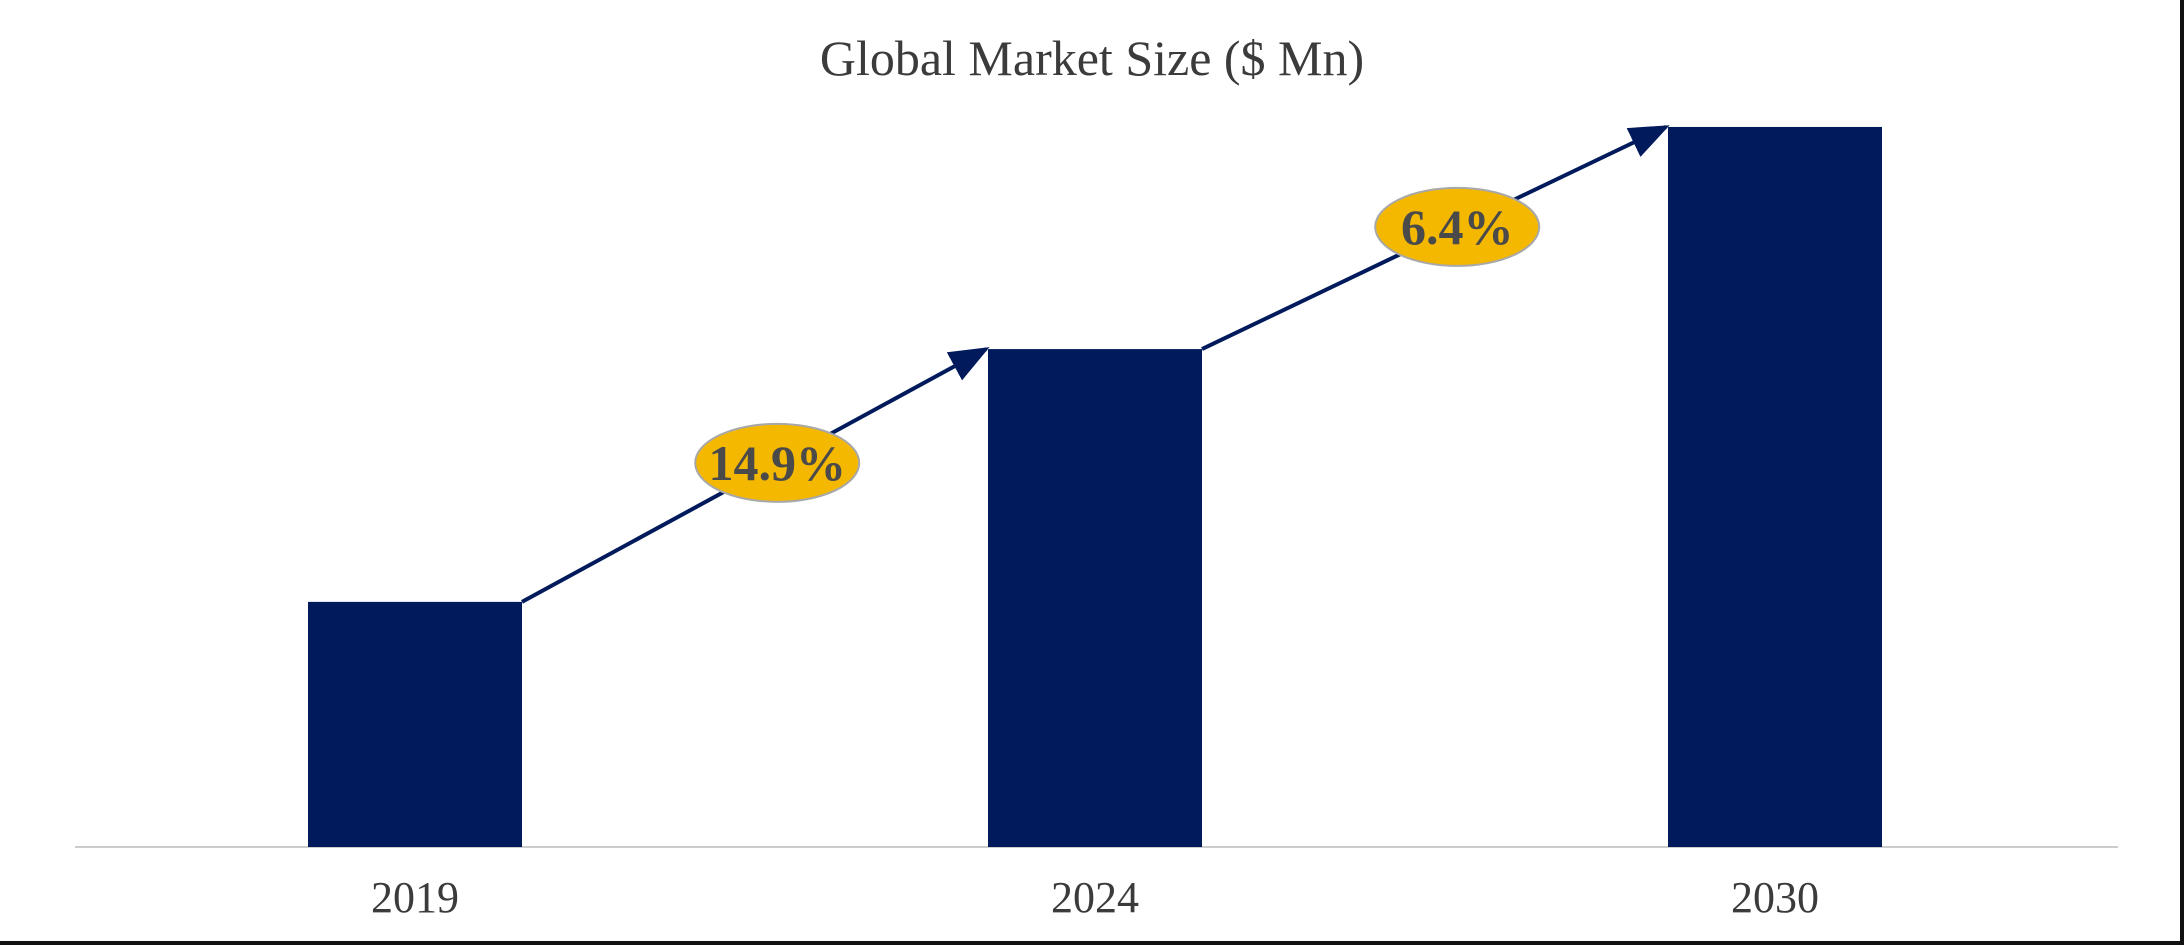 The image size is (2184, 945). I want to click on growth-label-2: 6.4%, so click(1457, 227).